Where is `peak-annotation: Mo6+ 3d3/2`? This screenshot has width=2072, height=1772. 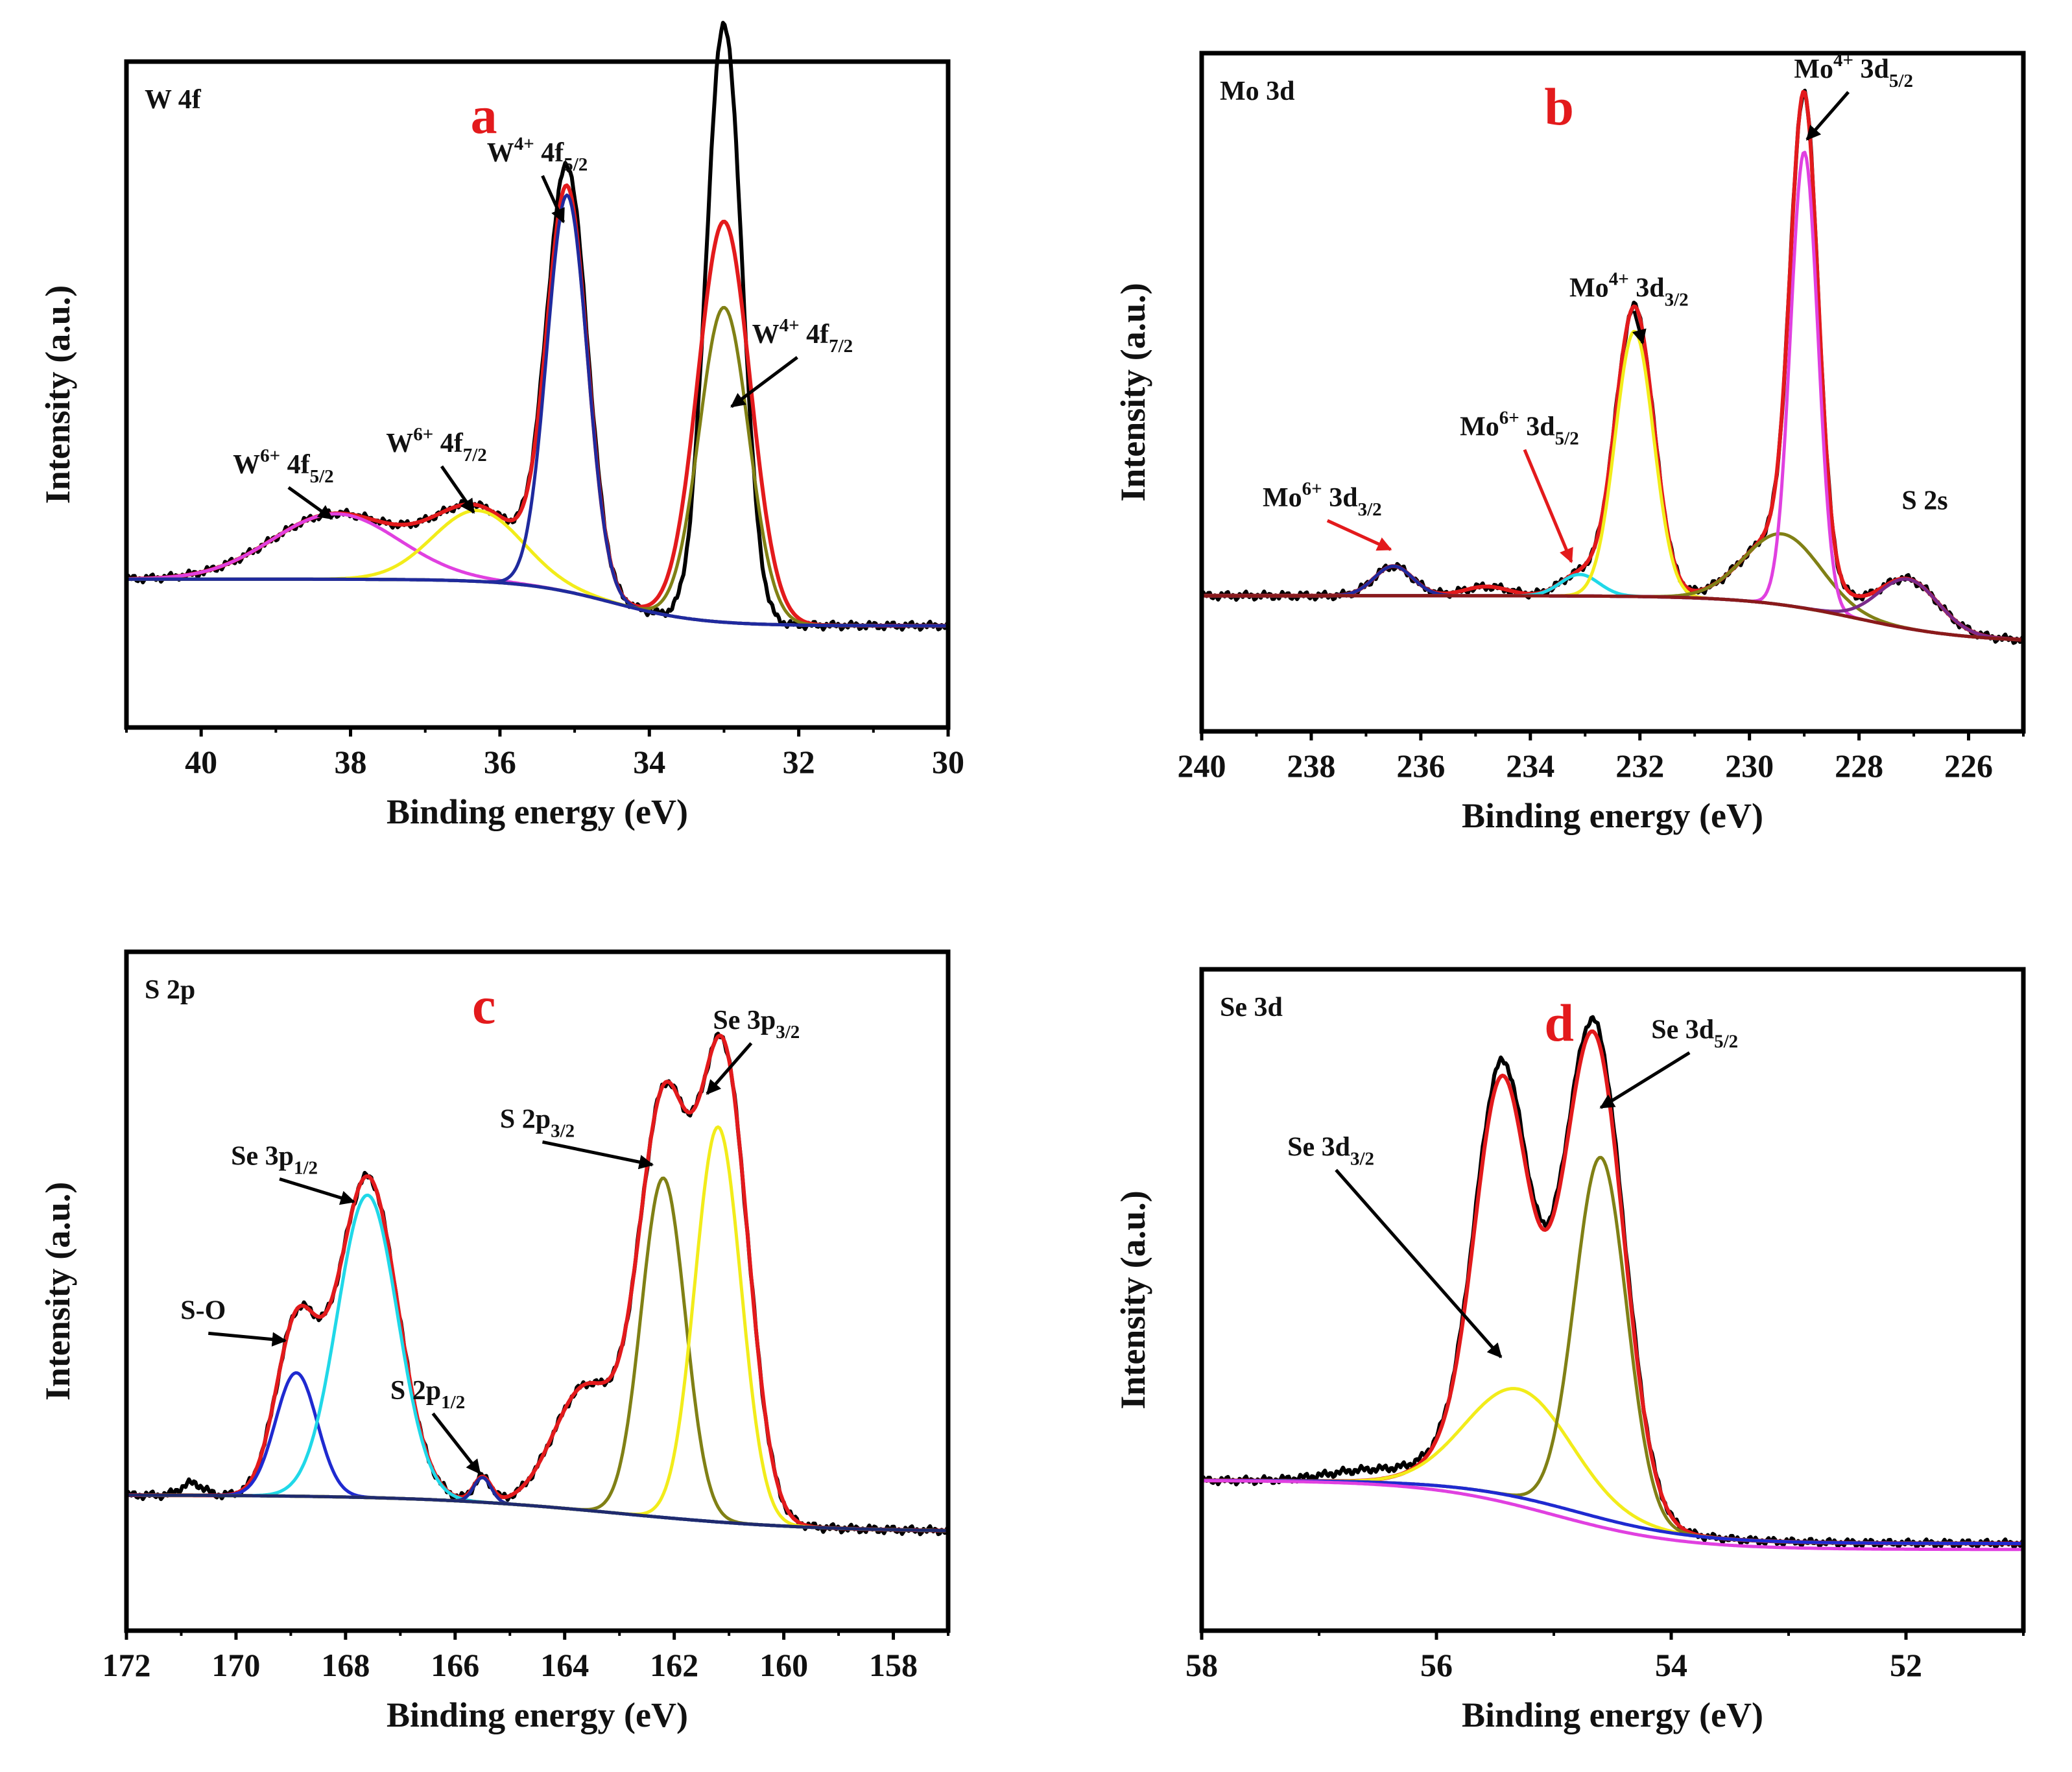 peak-annotation: Mo6+ 3d3/2 is located at coordinates (1322, 499).